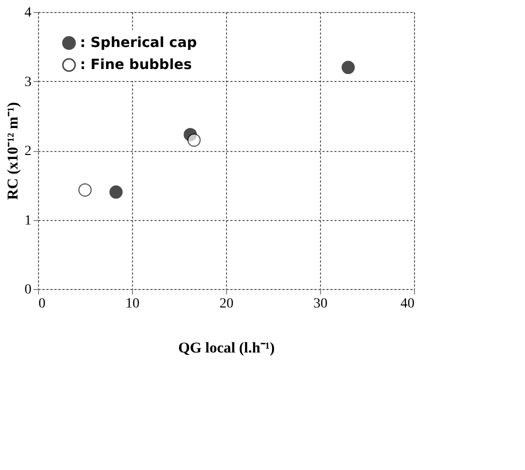 This screenshot has height=470, width=525. What do you see at coordinates (28, 151) in the screenshot?
I see `y-tick-label: 2` at bounding box center [28, 151].